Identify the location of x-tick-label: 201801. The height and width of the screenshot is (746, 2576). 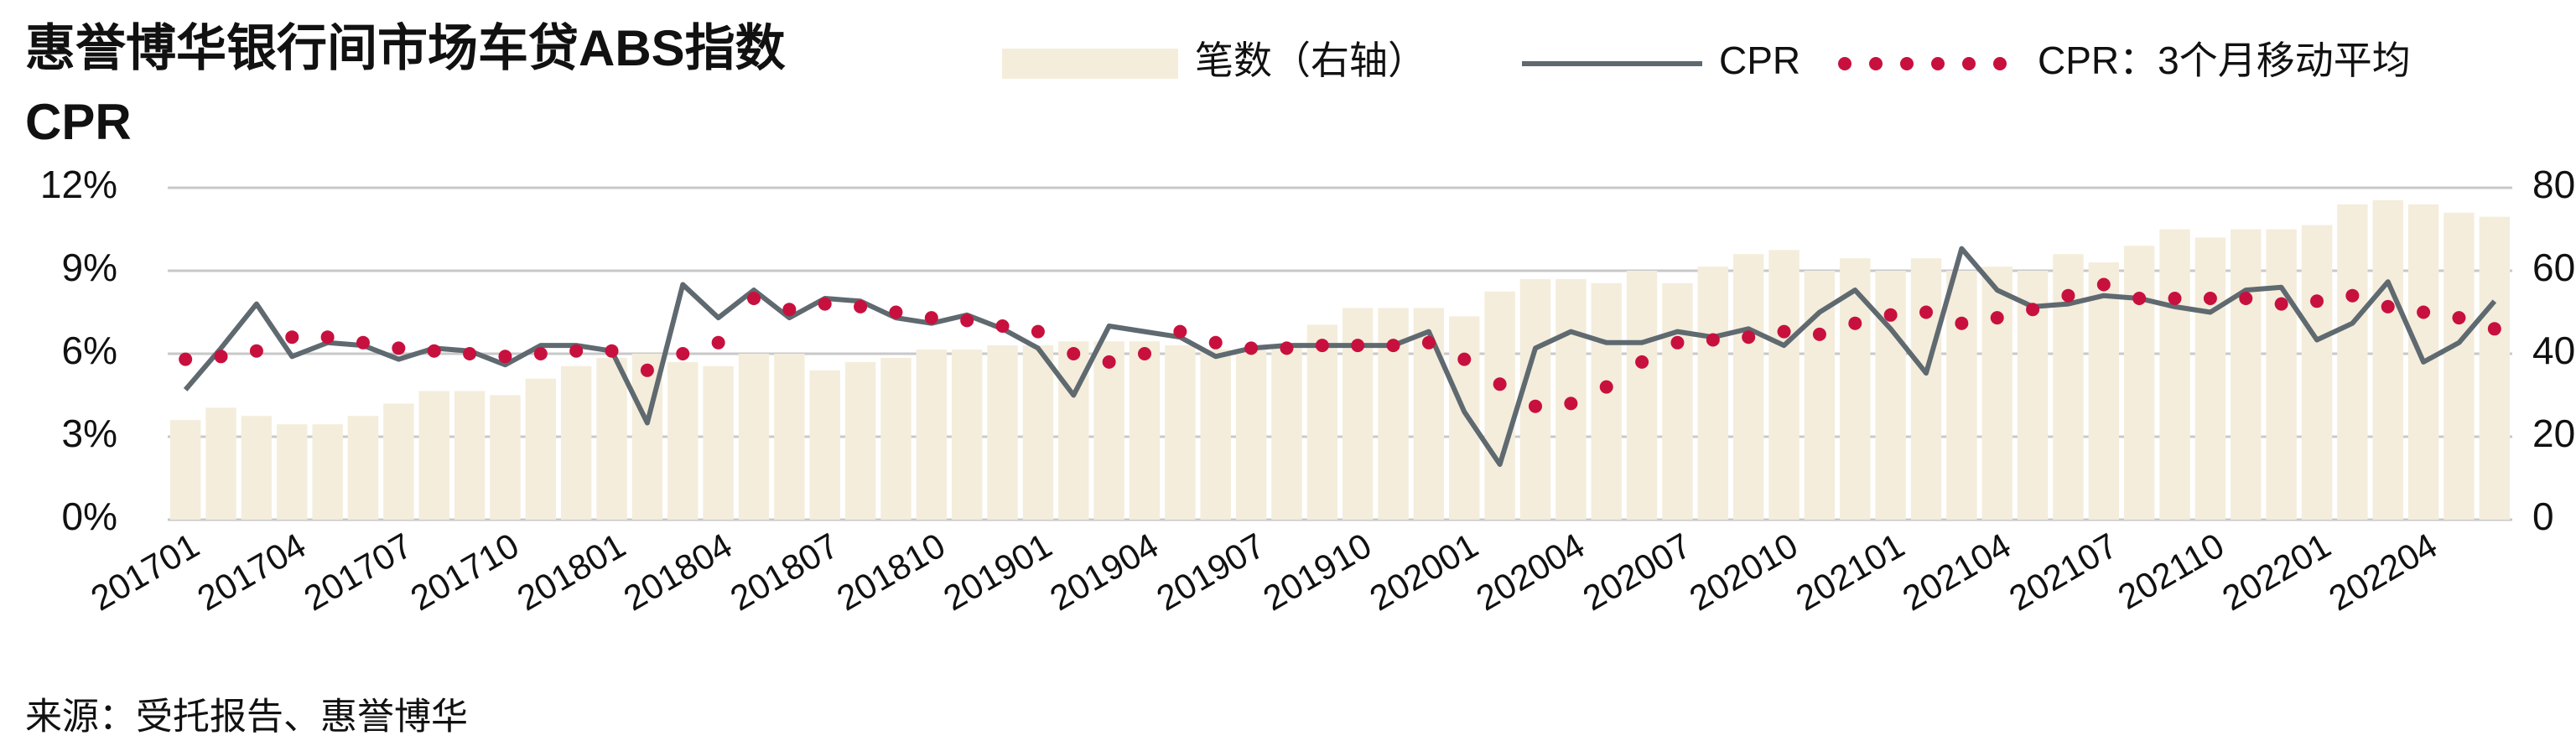
(571, 572).